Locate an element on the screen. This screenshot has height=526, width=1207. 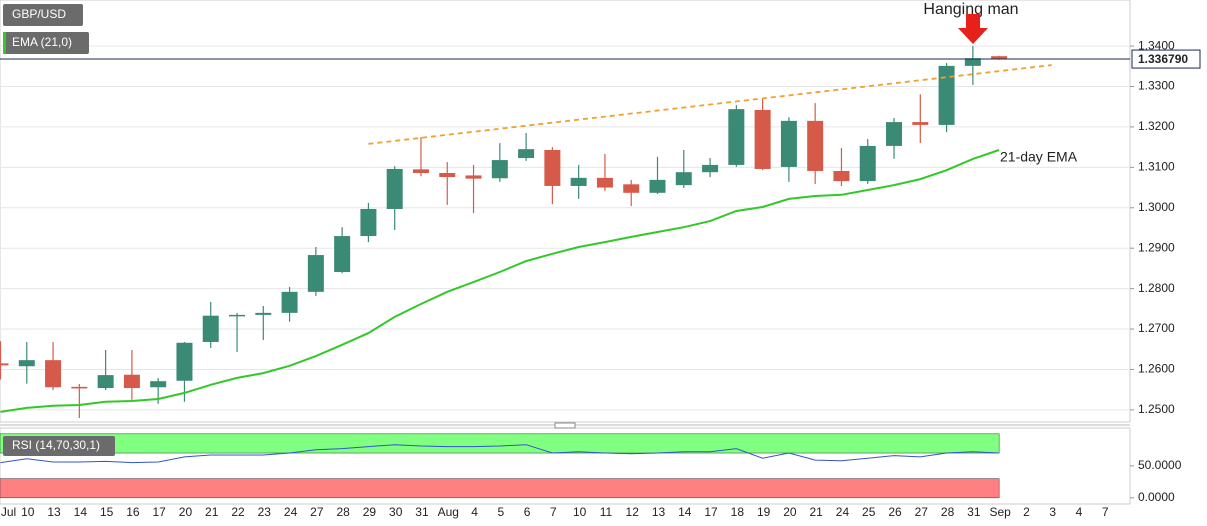
y-tick-label: 1.2500 is located at coordinates (1156, 409).